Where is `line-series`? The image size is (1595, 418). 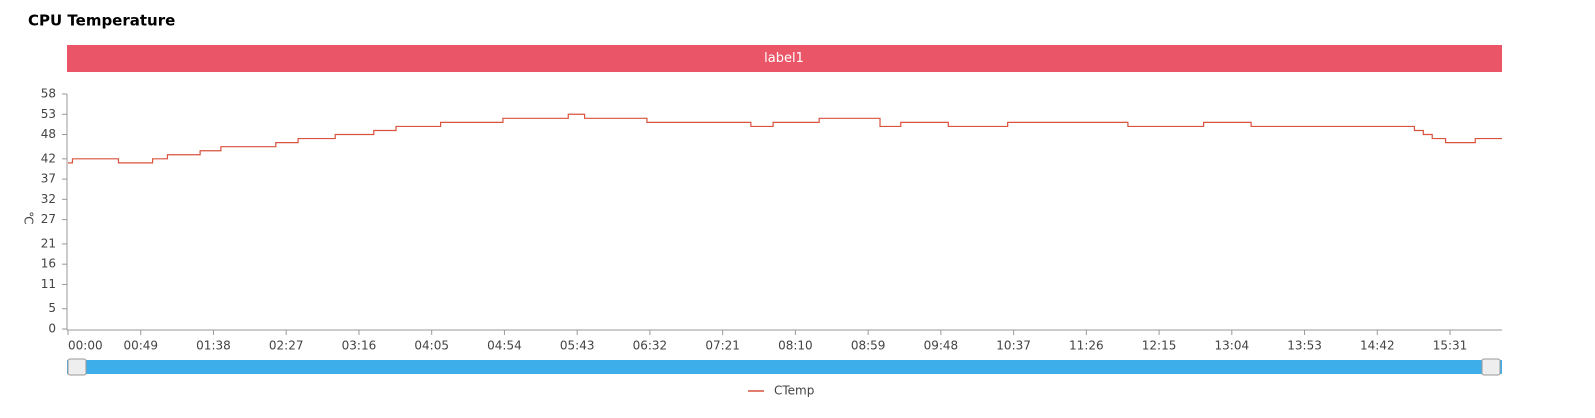
line-series is located at coordinates (785, 138).